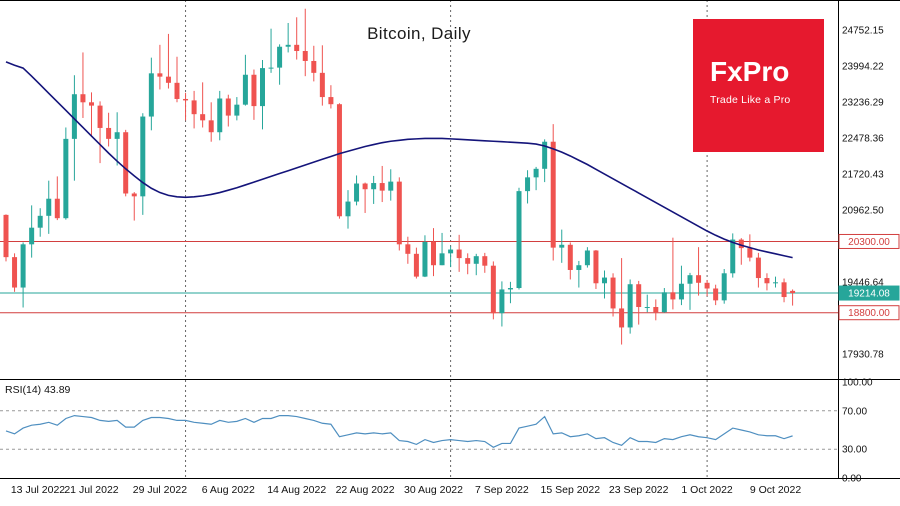 Image resolution: width=900 pixels, height=506 pixels. What do you see at coordinates (502, 490) in the screenshot?
I see `date-axis-label: 7 Sep 2022` at bounding box center [502, 490].